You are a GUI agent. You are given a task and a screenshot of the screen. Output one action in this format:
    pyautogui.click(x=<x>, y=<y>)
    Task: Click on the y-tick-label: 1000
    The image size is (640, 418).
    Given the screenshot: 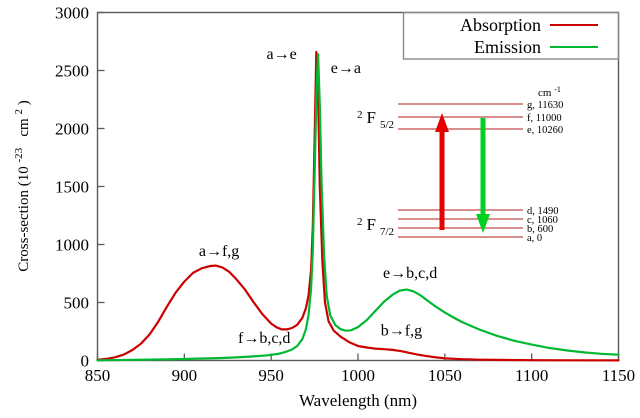 What is the action you would take?
    pyautogui.click(x=72, y=245)
    